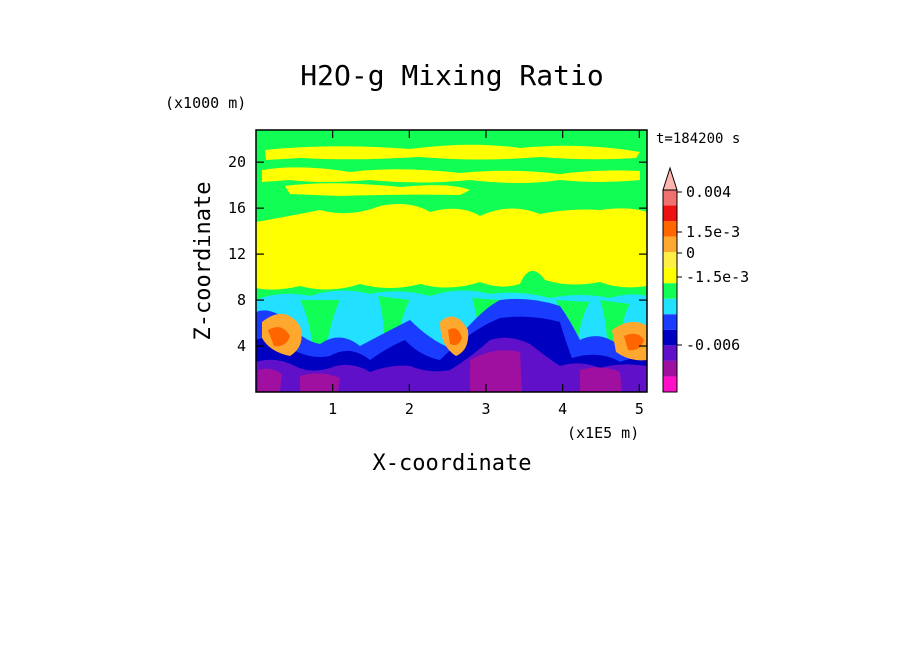 The image size is (904, 654). What do you see at coordinates (451, 75) in the screenshot?
I see `chart-title: H2O-g Mixing Ratio` at bounding box center [451, 75].